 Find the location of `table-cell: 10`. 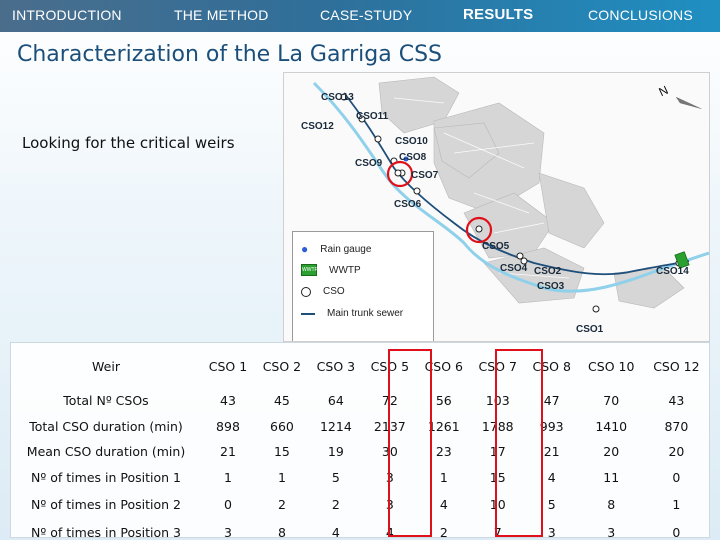

table-cell: 10 is located at coordinates (497, 504).